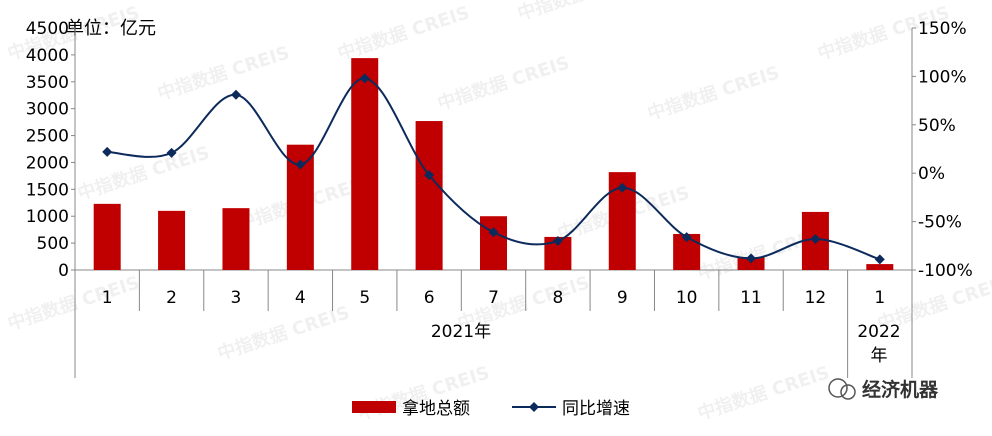  Describe the element at coordinates (596, 409) in the screenshot. I see `legend-label-line: 同比增速` at that location.